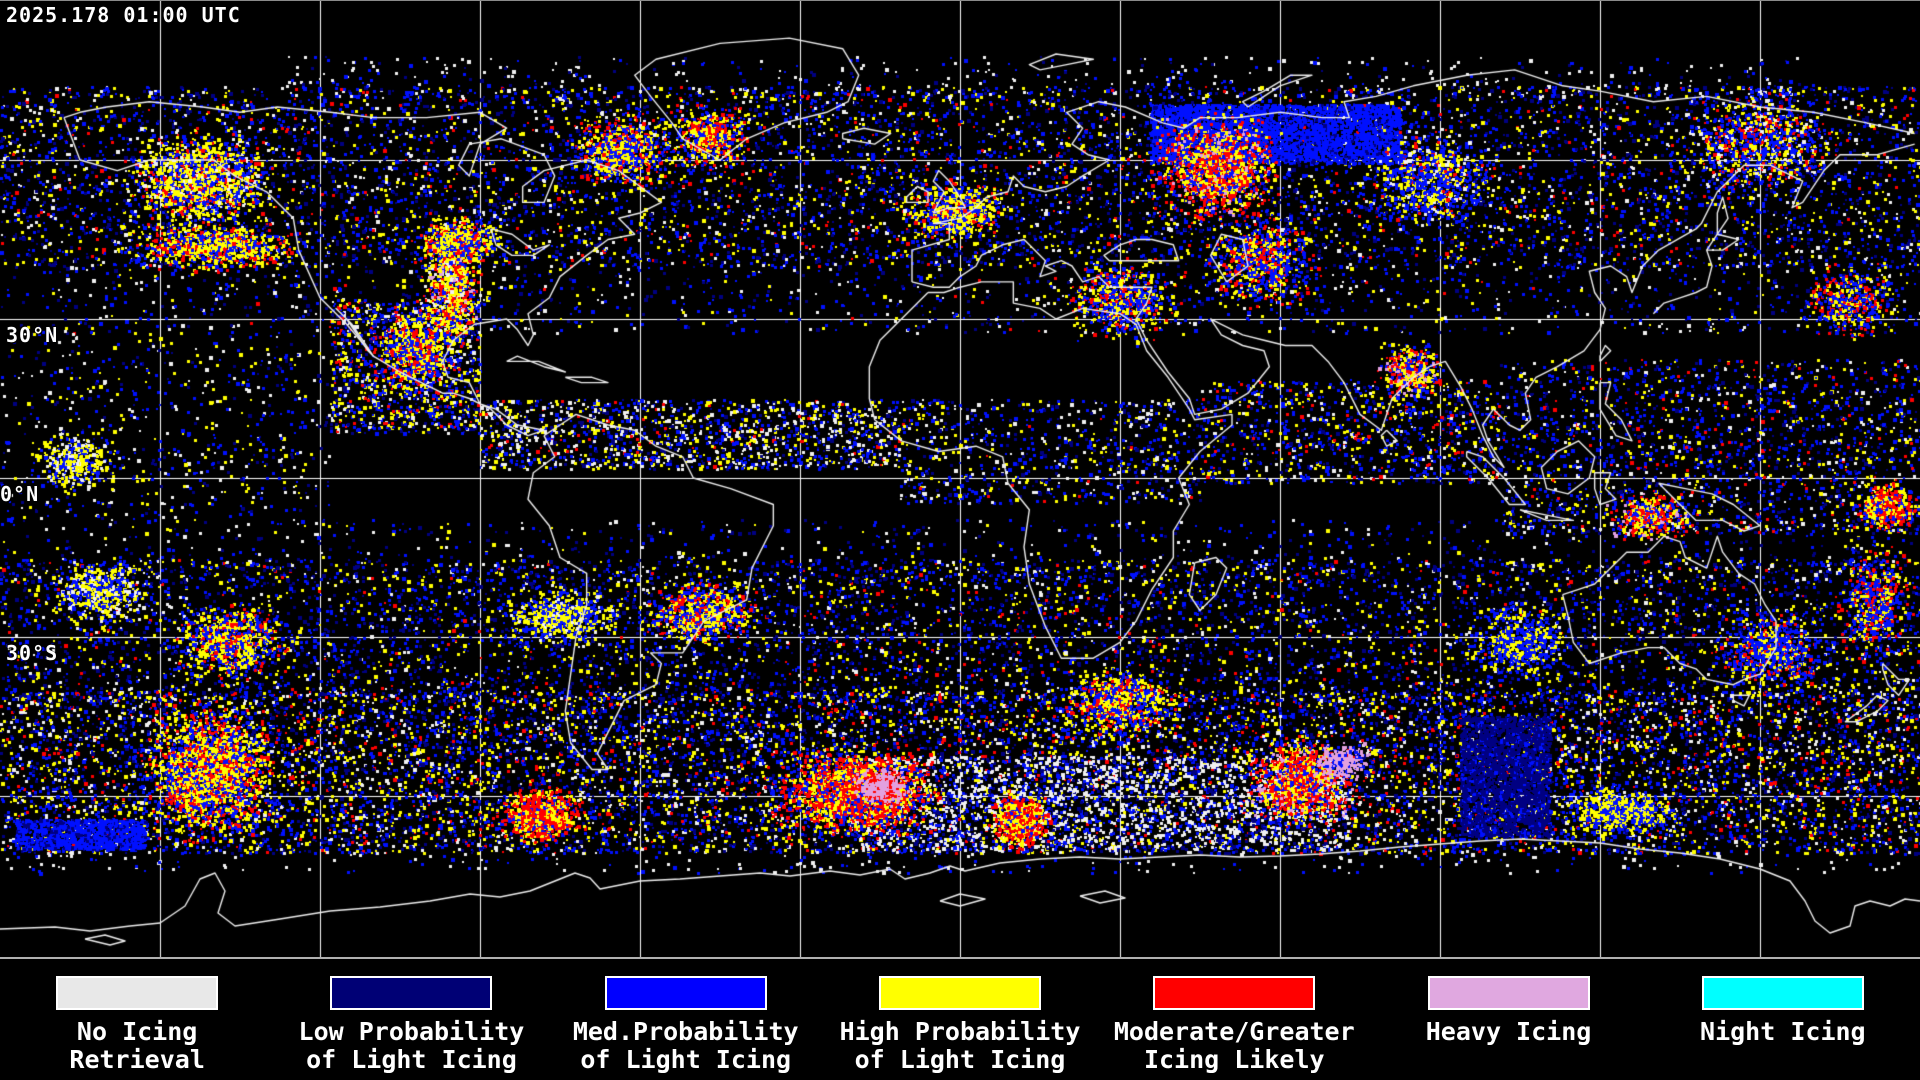  Describe the element at coordinates (123, 15) in the screenshot. I see `timestamp-label: 2025.178 01:00 UTC` at that location.